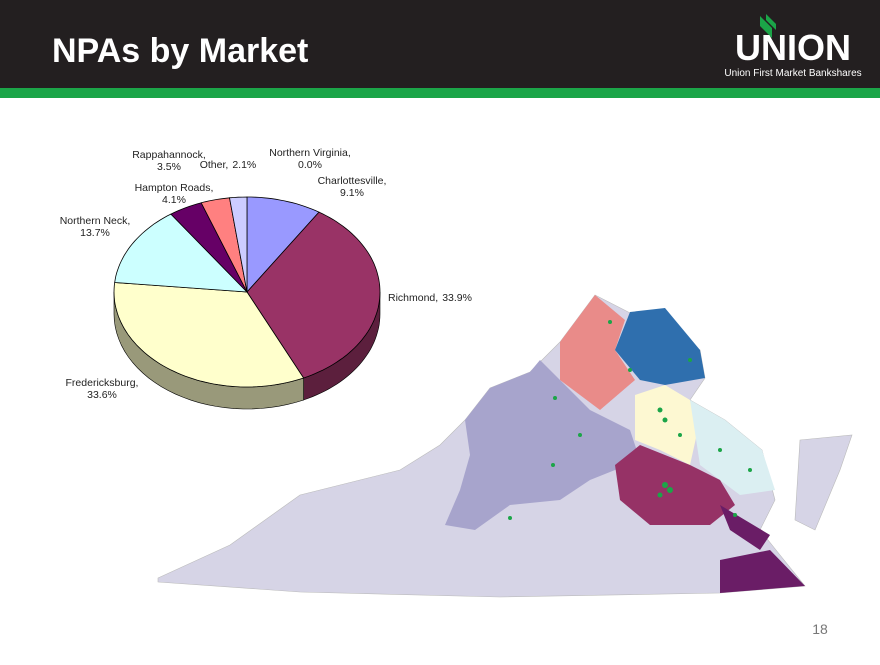 The width and height of the screenshot is (880, 665). What do you see at coordinates (820, 629) in the screenshot?
I see `page-number: 18` at bounding box center [820, 629].